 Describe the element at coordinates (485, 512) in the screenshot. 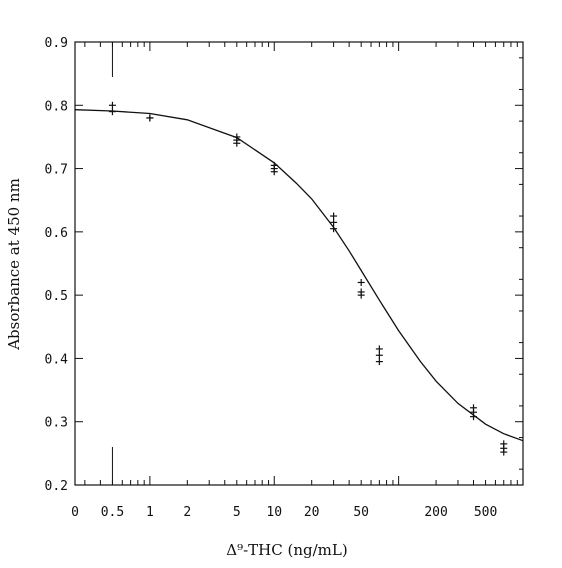

I see `x-tick-label: 500` at that location.